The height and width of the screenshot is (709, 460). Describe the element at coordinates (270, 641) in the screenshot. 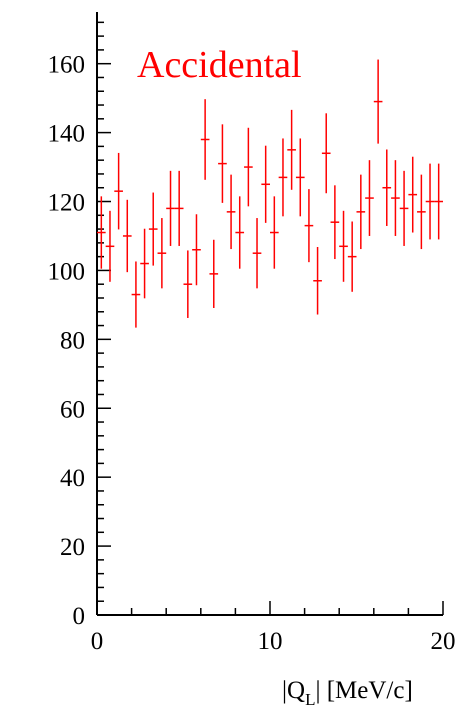

I see `x-tick-label: 10` at that location.